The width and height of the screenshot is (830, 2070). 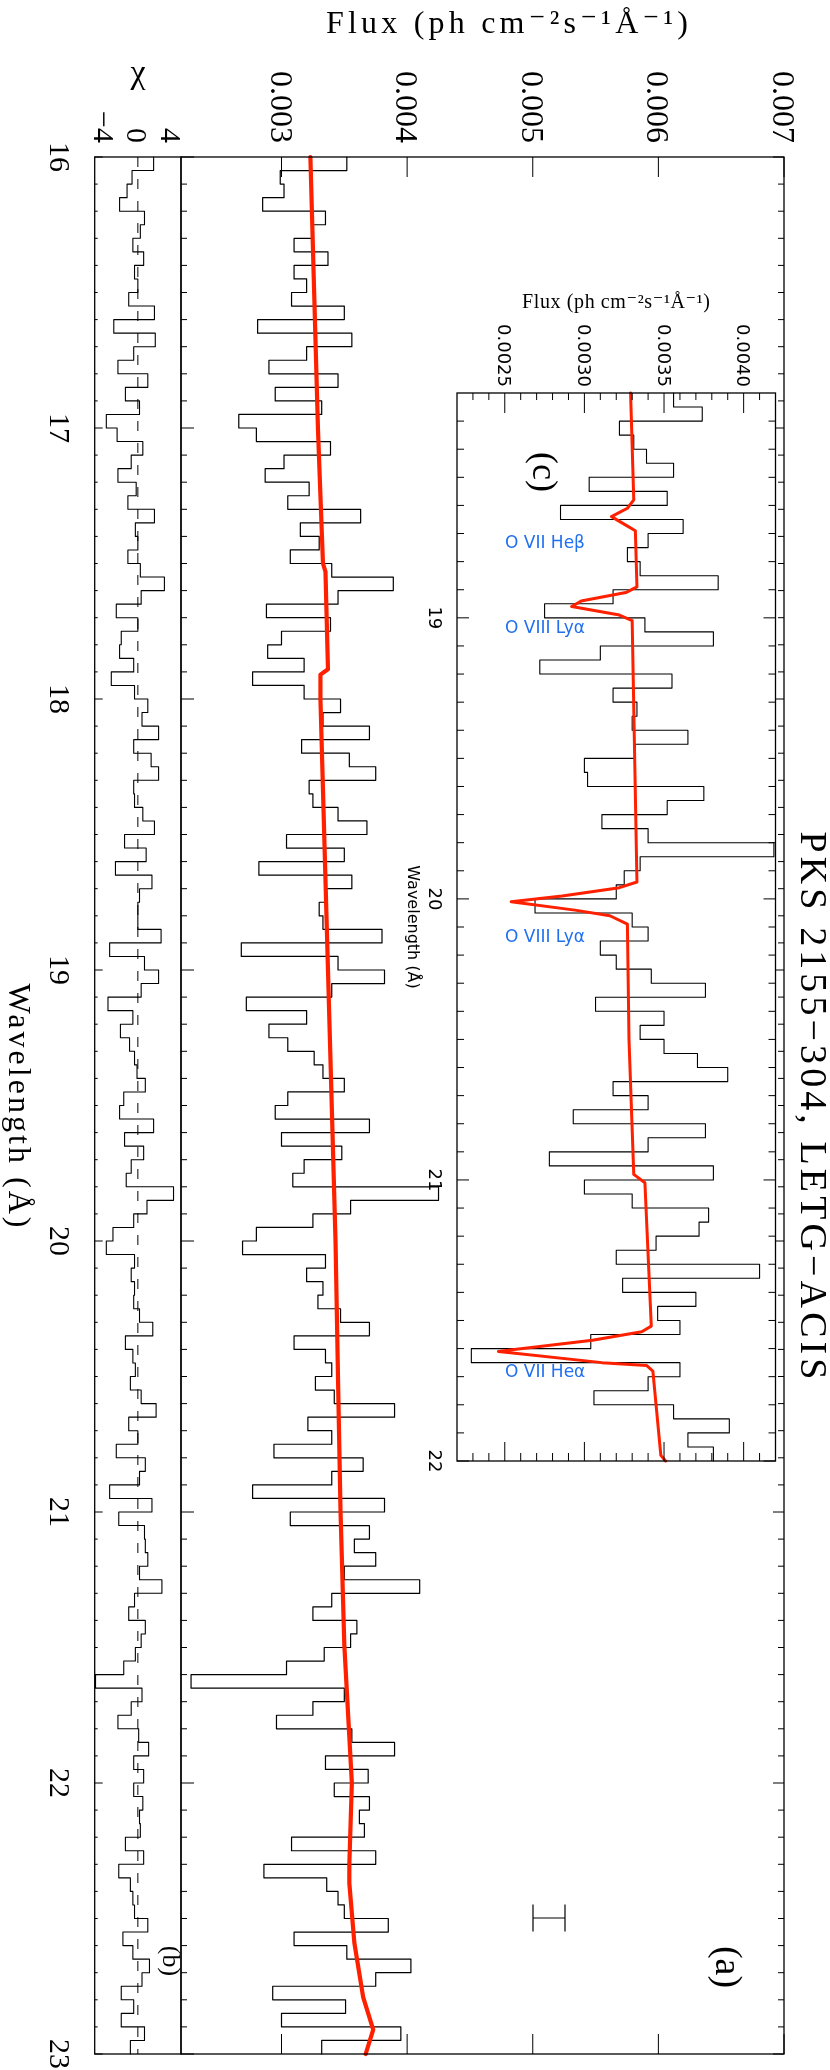 I want to click on x-tick-label: 4, so click(x=171, y=135).